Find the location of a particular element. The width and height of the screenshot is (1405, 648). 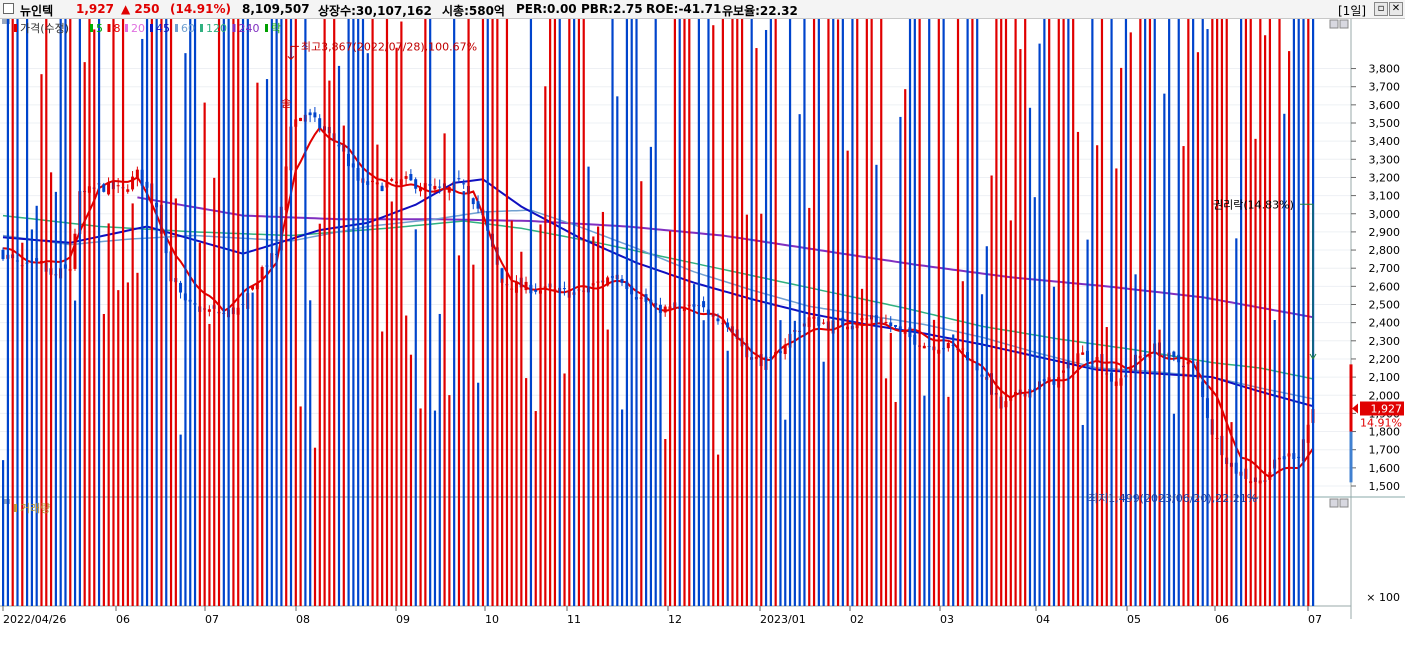

price-tick-label: 2,100 is located at coordinates (1385, 377).